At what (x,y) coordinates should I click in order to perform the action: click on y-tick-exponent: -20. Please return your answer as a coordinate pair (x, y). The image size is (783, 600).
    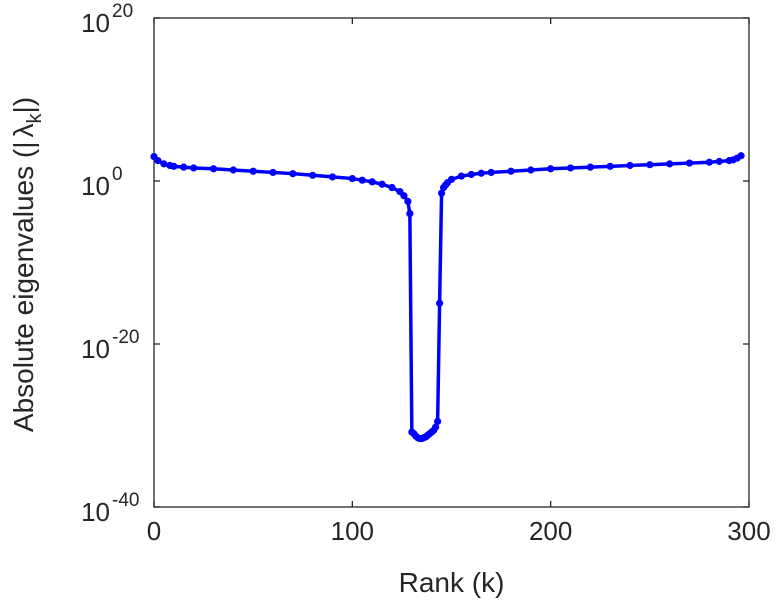
    Looking at the image, I should click on (125, 337).